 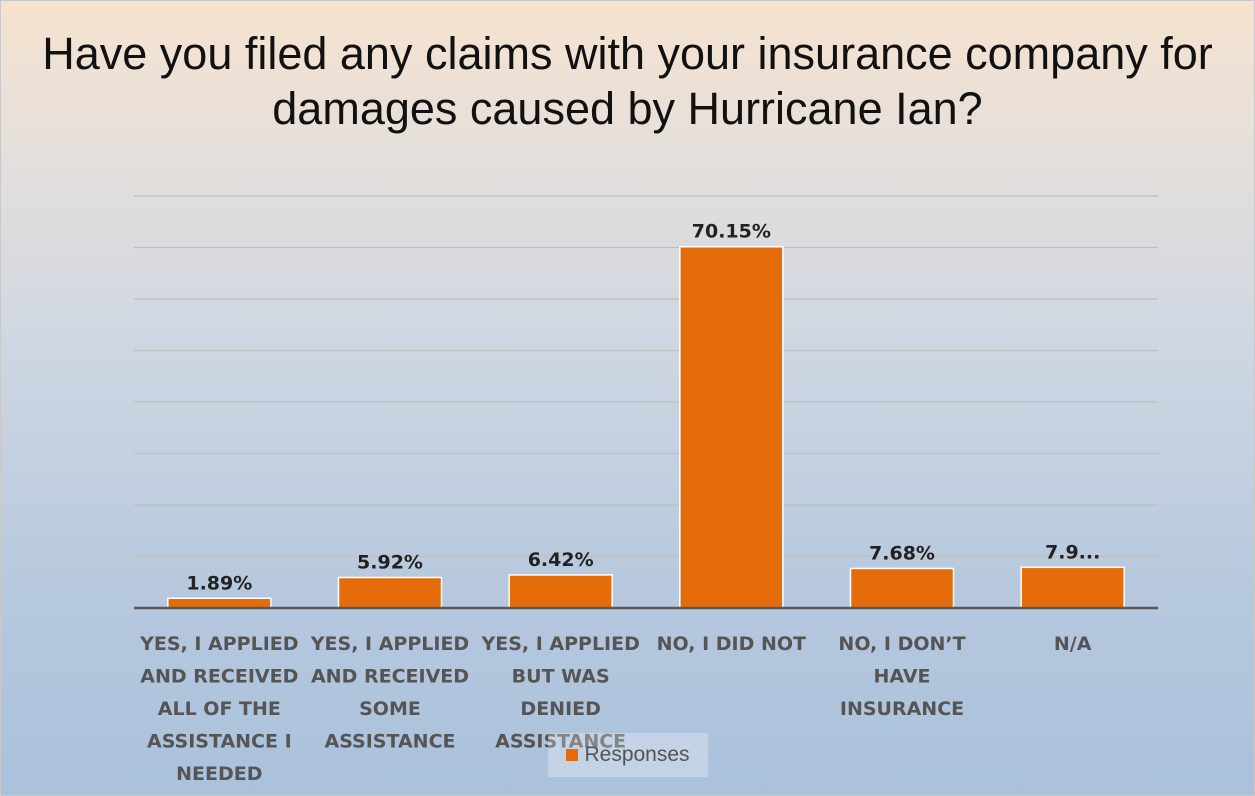 What do you see at coordinates (561, 560) in the screenshot?
I see `data-label: 6.42%` at bounding box center [561, 560].